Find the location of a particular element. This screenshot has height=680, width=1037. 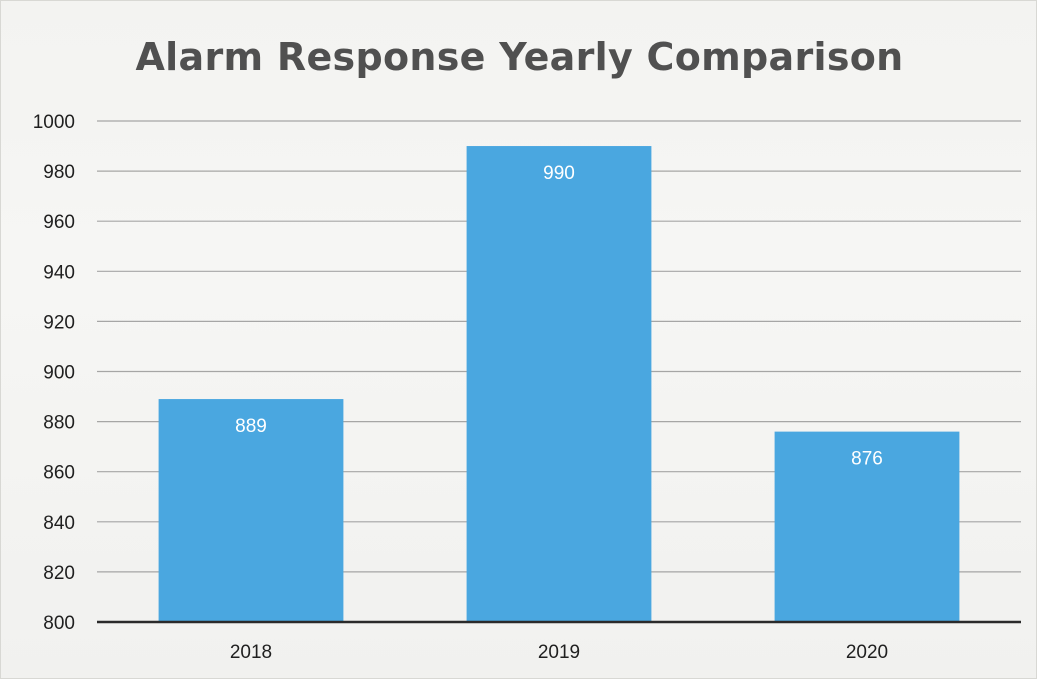

y-tick-label: 800 is located at coordinates (59, 623).